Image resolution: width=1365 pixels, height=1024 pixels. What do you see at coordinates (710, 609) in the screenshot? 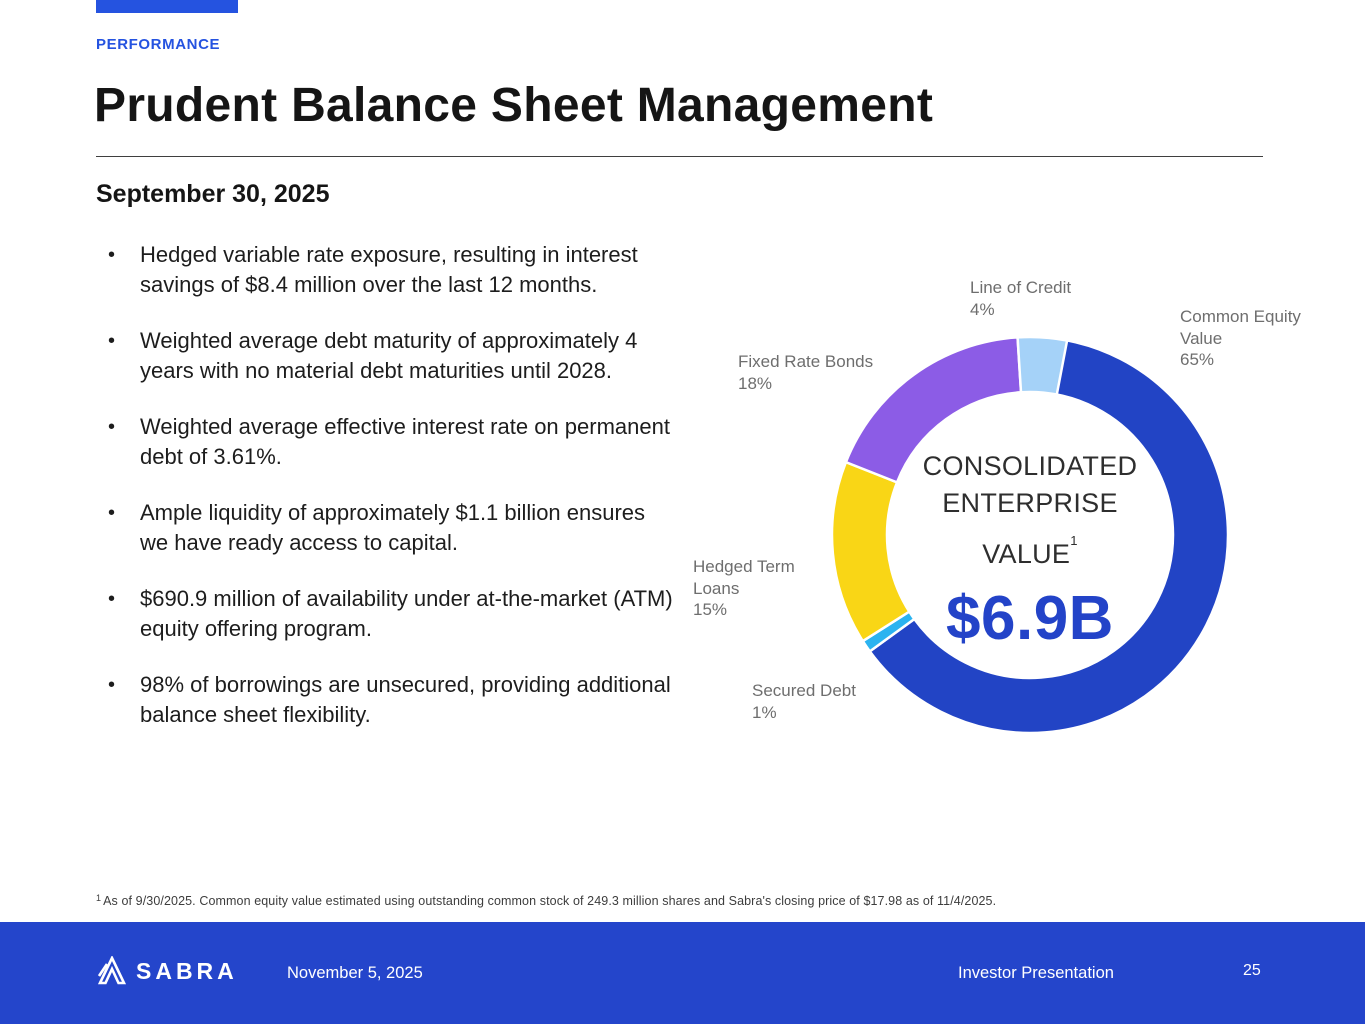
I see `segment-pct: 15%` at bounding box center [710, 609].